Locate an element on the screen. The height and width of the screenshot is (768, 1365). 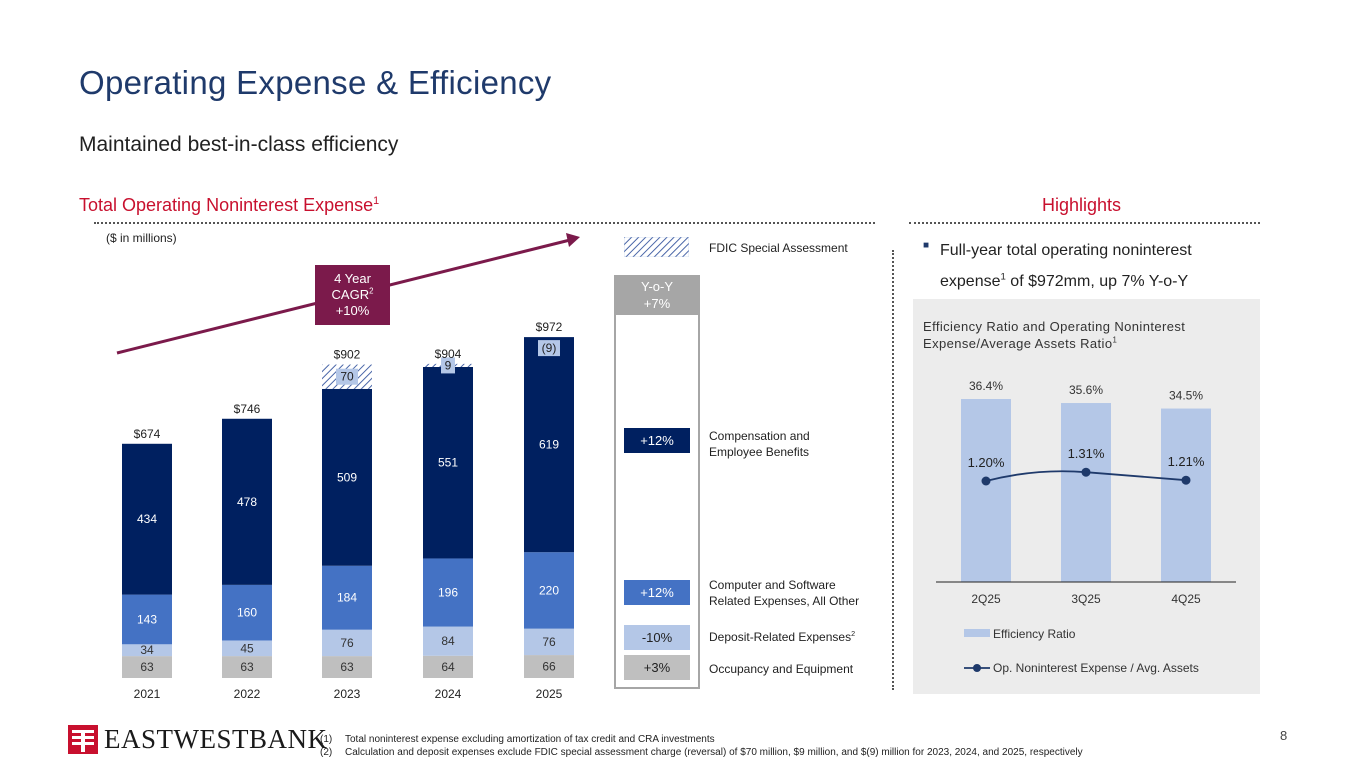
footnote-marker: 2 is located at coordinates (853, 633).